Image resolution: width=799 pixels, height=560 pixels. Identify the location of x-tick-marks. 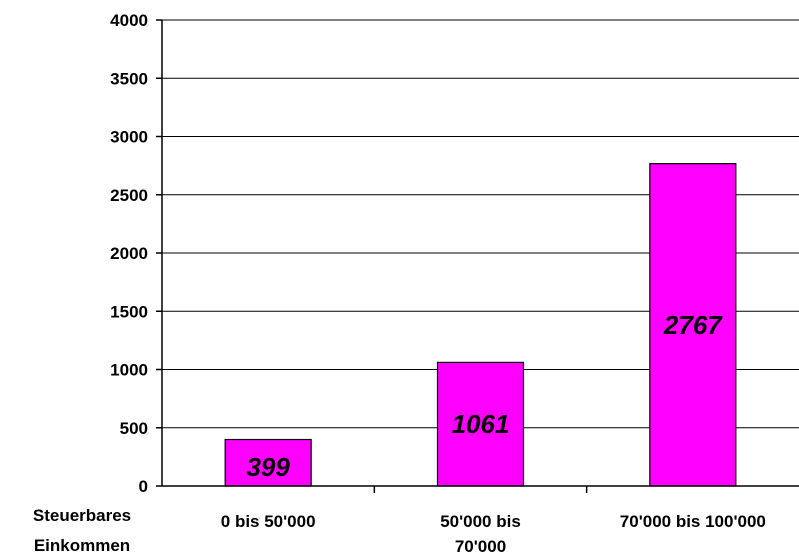
(480, 489).